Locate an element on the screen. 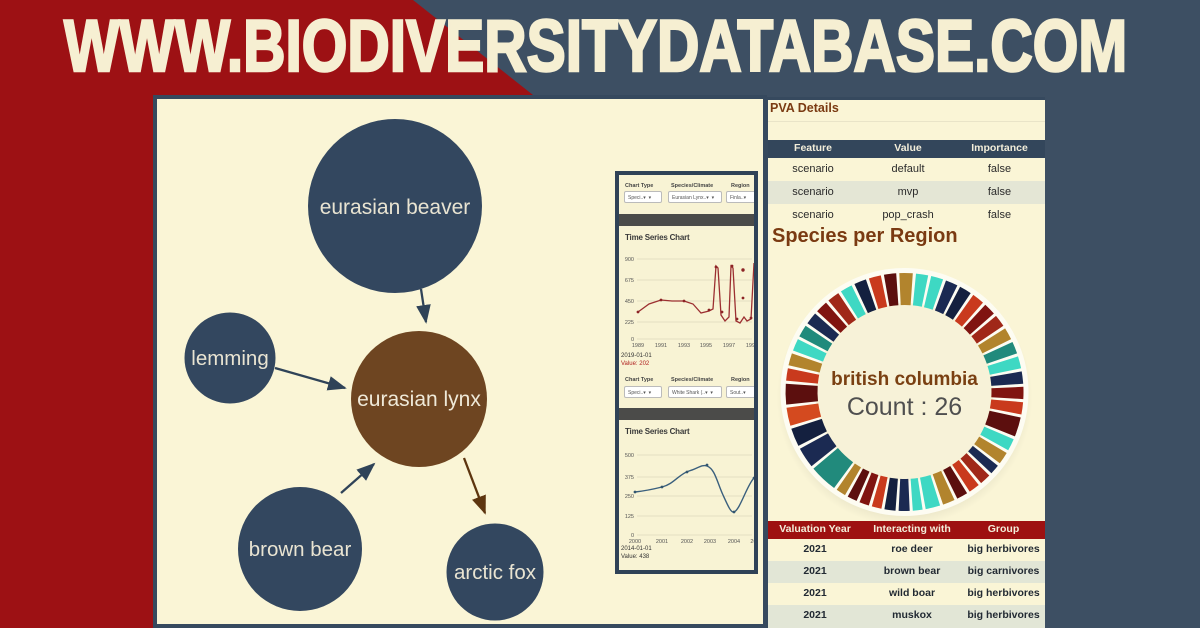 This screenshot has height=628, width=1200. svg-text: 1995 is located at coordinates (706, 346).